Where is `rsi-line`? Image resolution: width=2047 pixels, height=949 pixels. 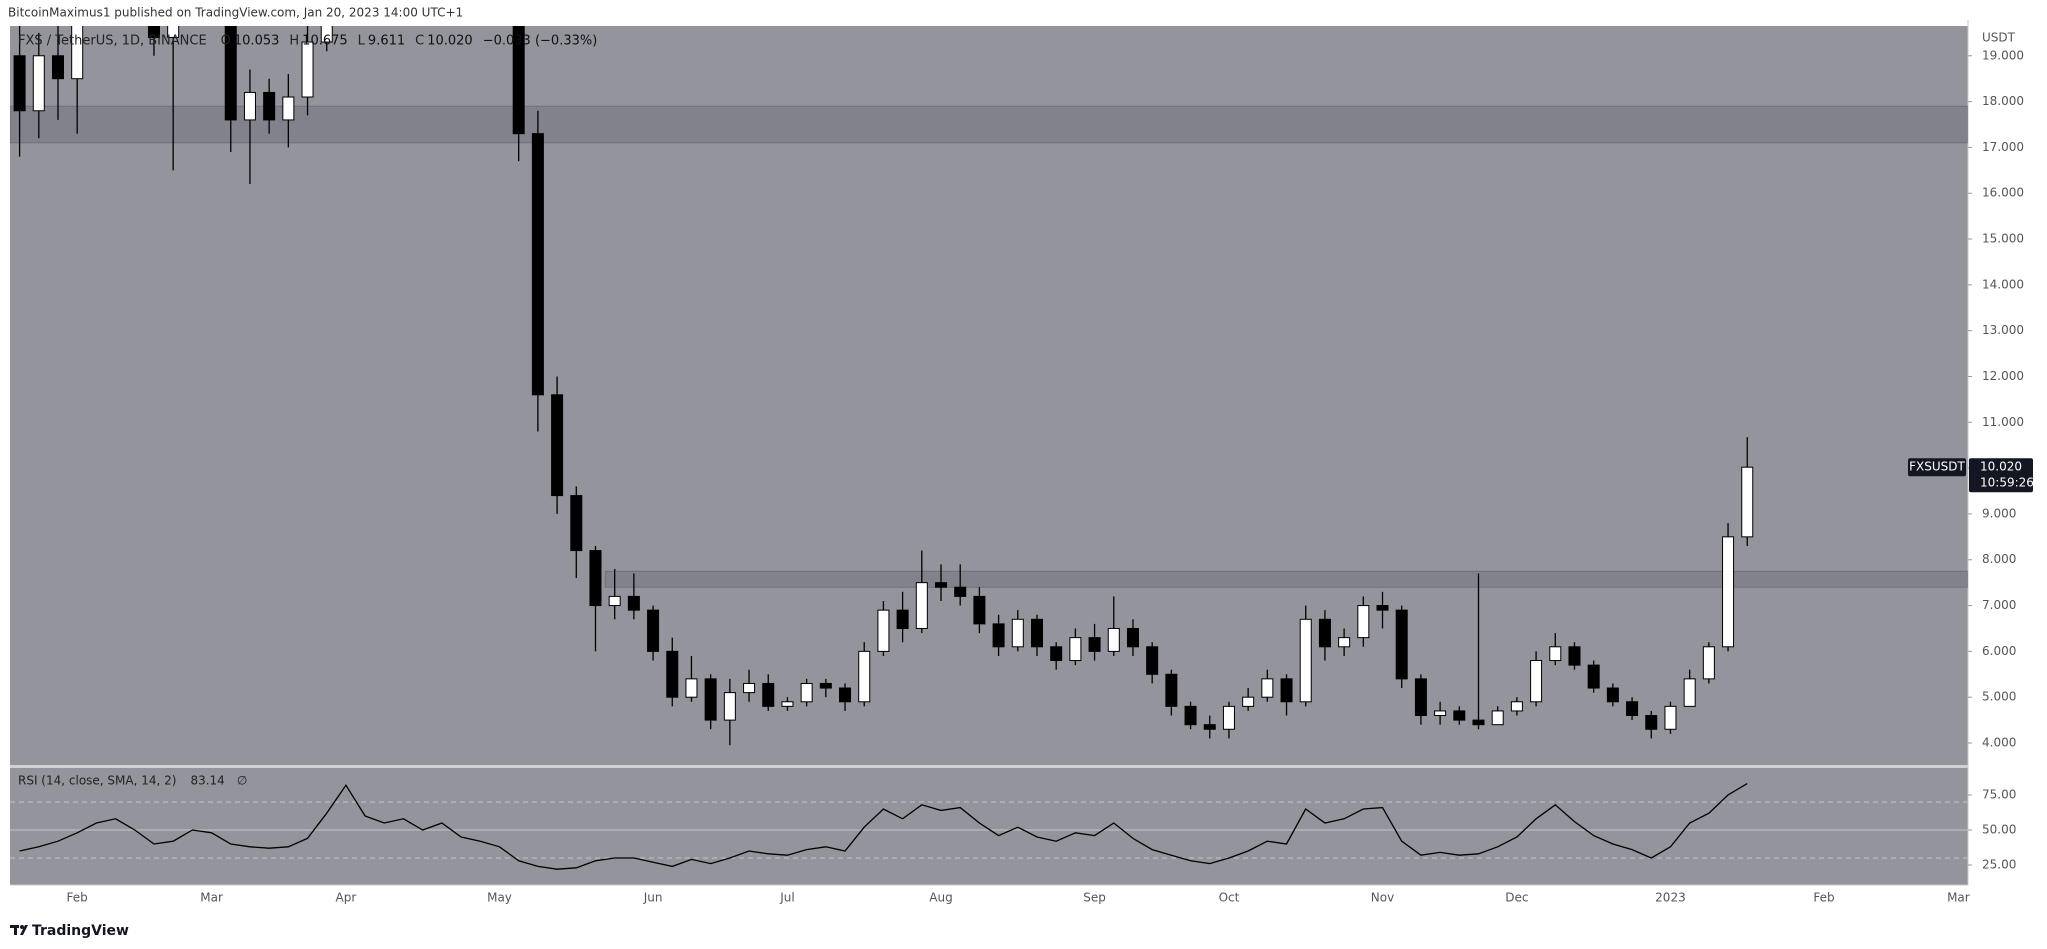
rsi-line is located at coordinates (883, 826).